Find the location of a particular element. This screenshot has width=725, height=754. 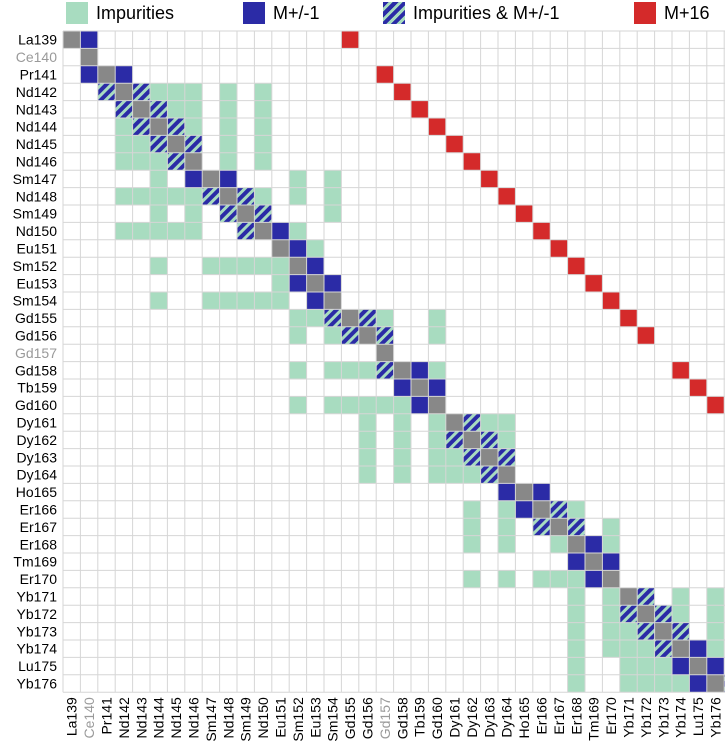

y-tick-label: Ho165 is located at coordinates (36, 492).